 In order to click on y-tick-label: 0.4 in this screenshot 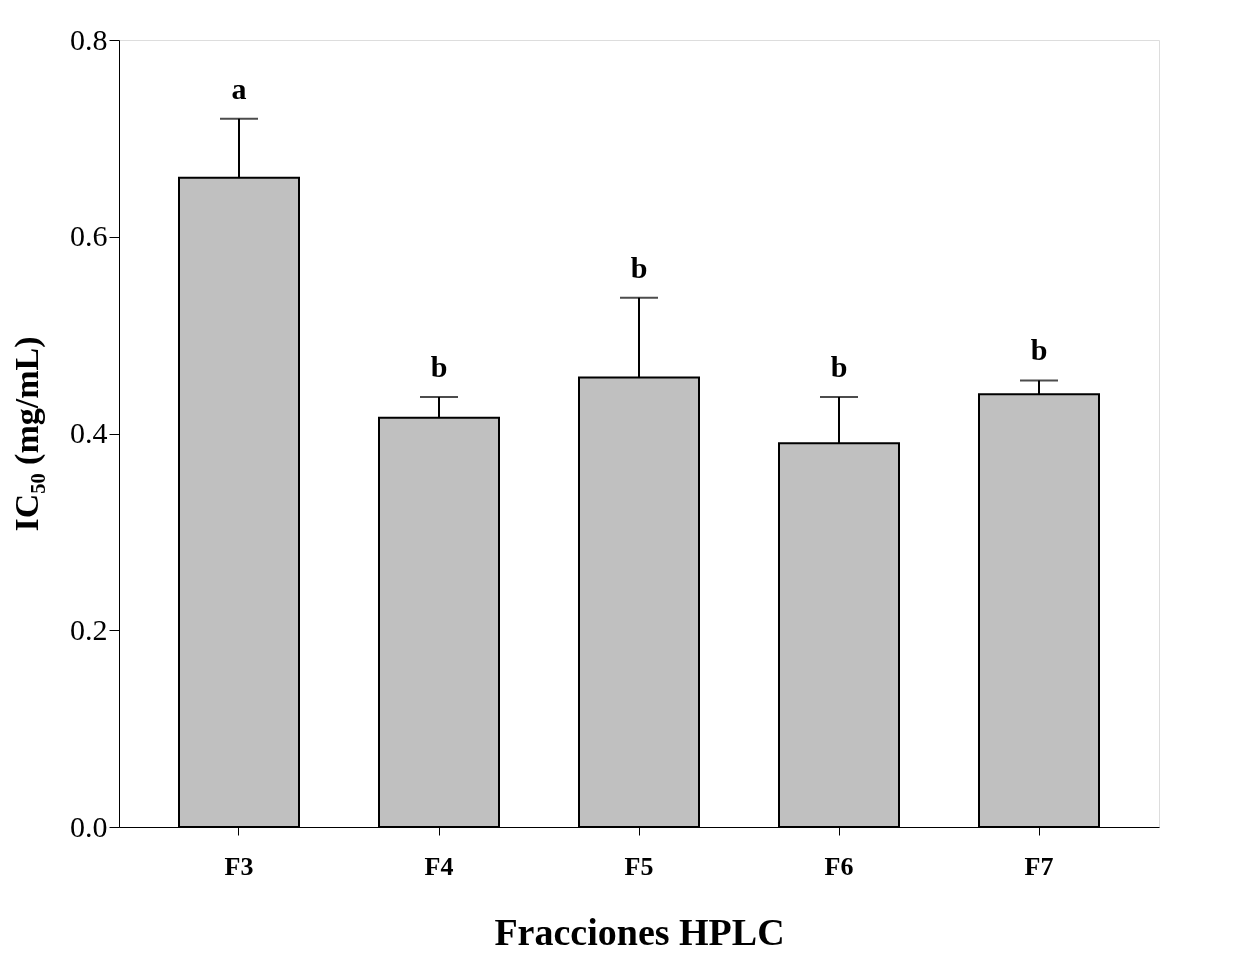, I will do `click(89, 432)`.